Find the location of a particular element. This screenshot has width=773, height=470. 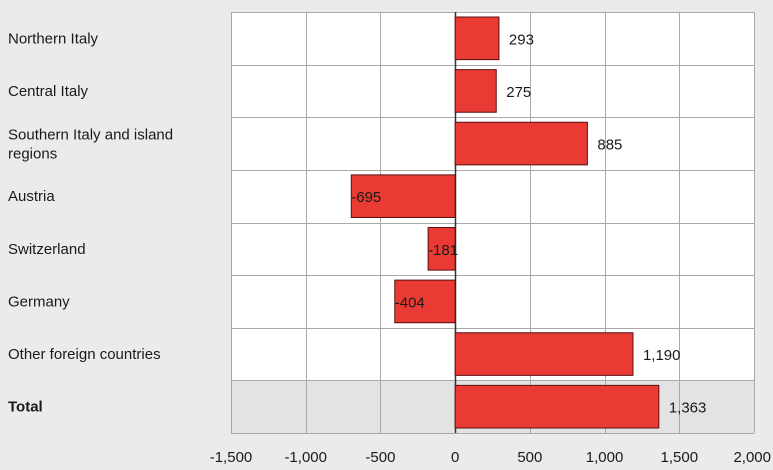

category-label: Germany is located at coordinates (39, 301).